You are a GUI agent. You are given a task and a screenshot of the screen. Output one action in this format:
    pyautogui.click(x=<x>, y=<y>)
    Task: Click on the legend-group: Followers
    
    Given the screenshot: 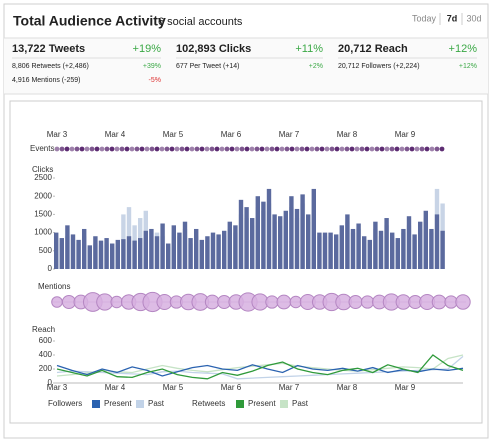 What is the action you would take?
    pyautogui.click(x=65, y=403)
    